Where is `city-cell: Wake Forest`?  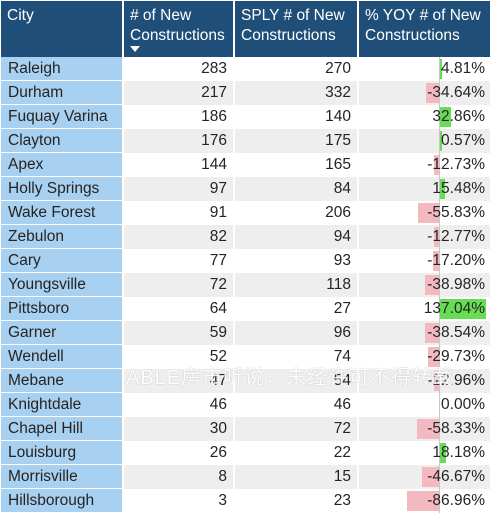 city-cell: Wake Forest is located at coordinates (62, 213).